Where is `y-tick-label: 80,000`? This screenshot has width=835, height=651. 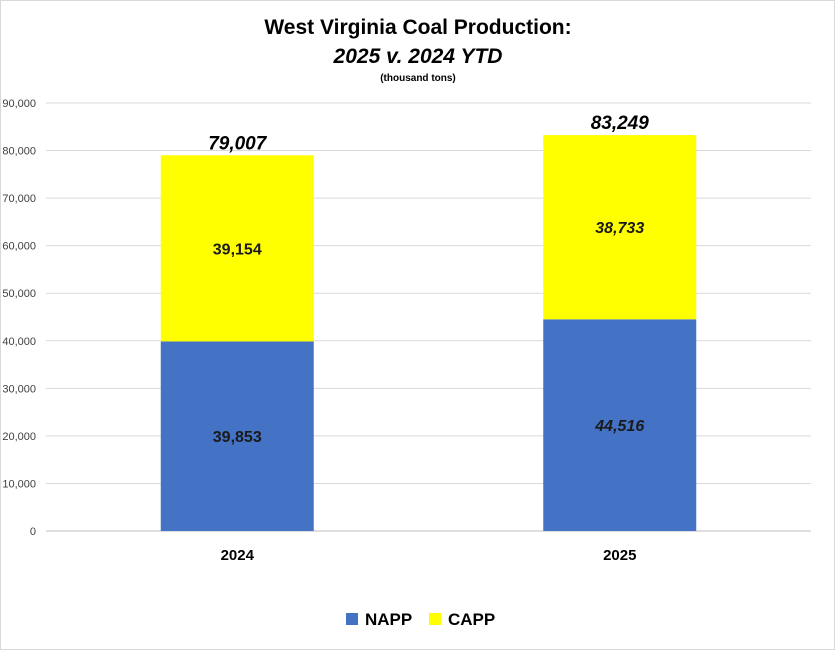 y-tick-label: 80,000 is located at coordinates (19, 152).